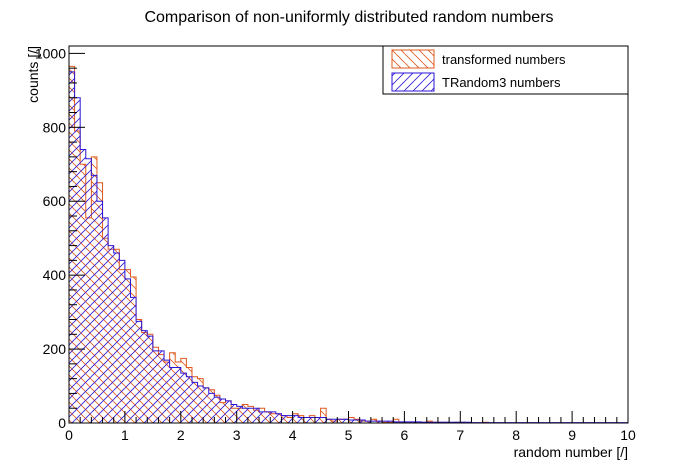 The image size is (698, 471). I want to click on y-tick-label: 1000, so click(50, 53).